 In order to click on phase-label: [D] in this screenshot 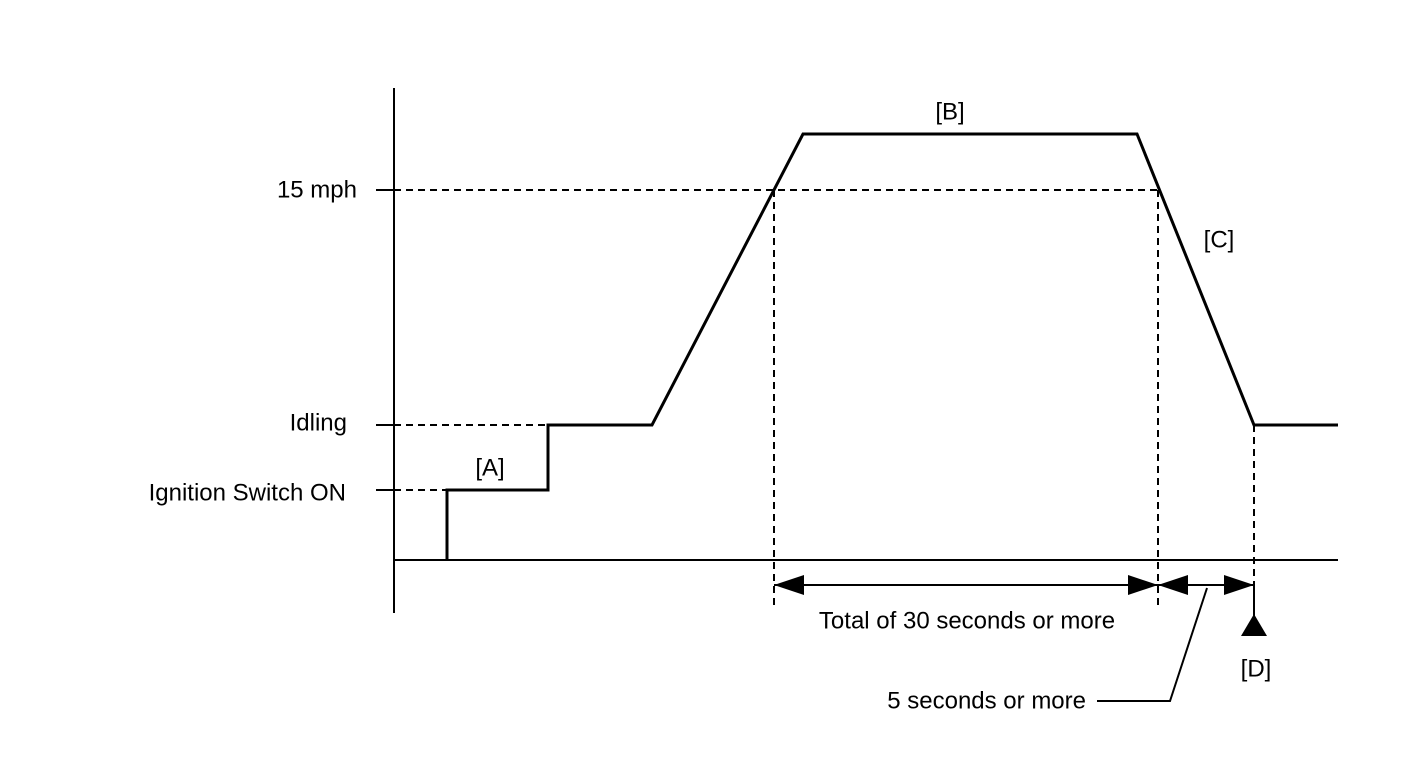, I will do `click(1256, 668)`.